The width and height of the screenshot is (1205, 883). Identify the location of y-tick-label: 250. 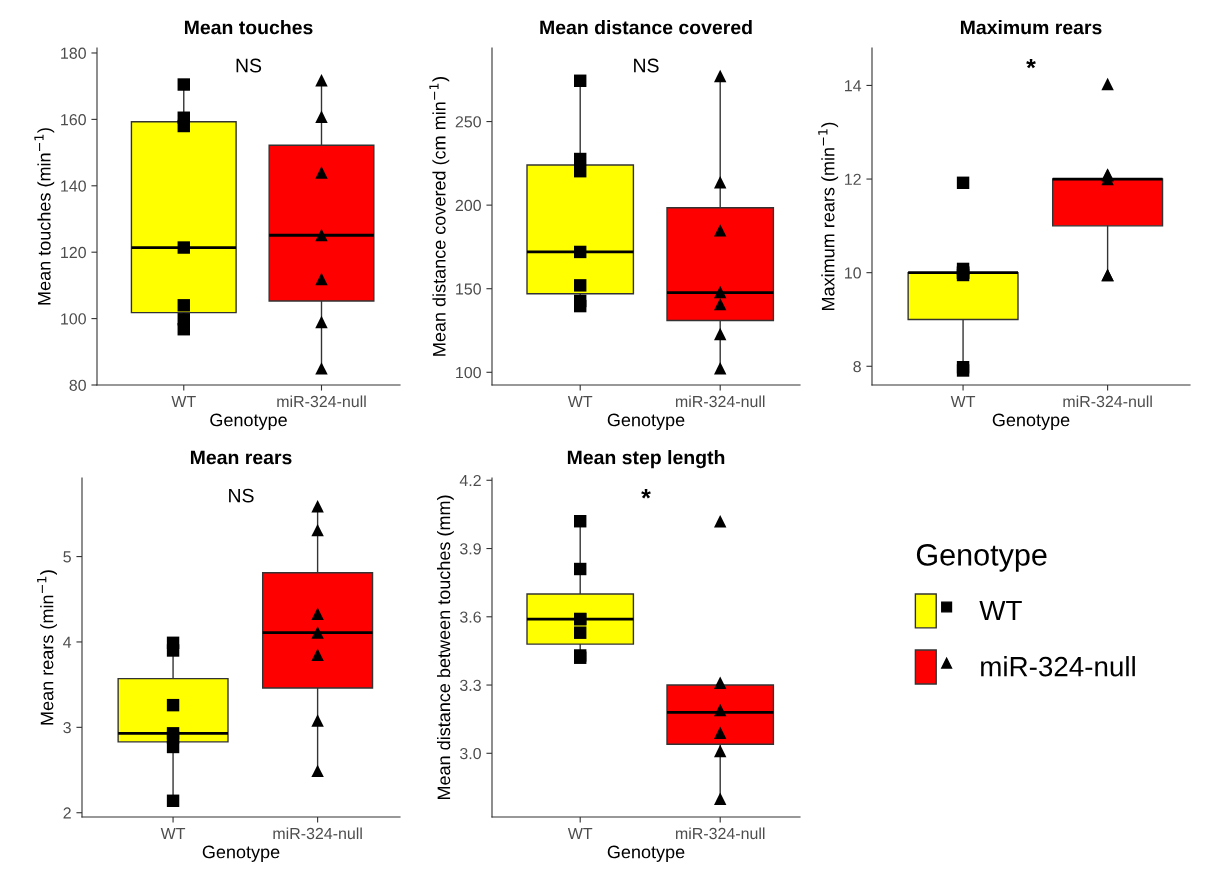
(468, 122).